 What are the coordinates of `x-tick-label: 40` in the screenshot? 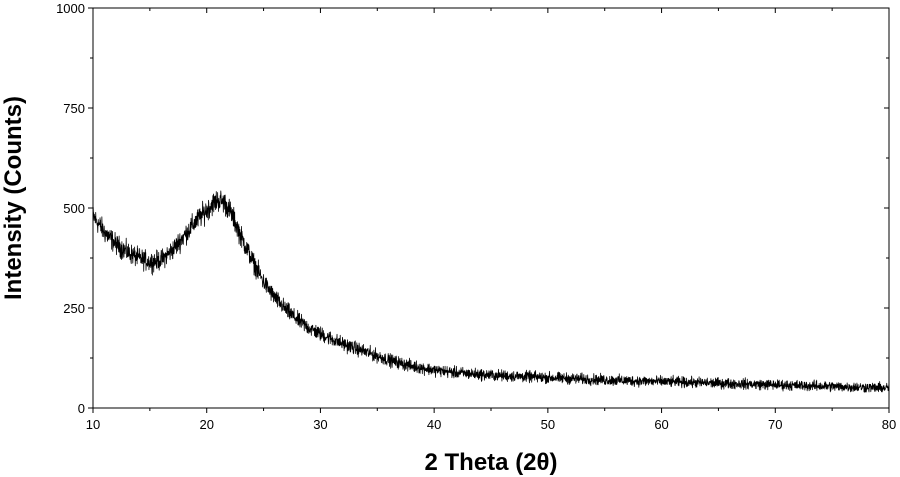 It's located at (434, 424).